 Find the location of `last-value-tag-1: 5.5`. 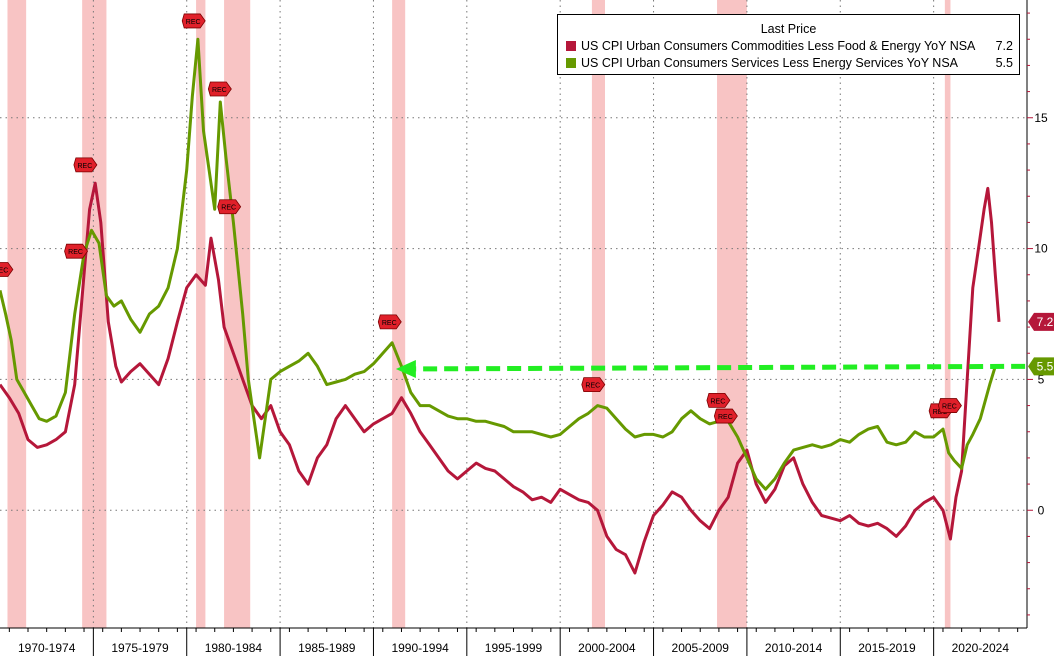

last-value-tag-1: 5.5 is located at coordinates (1041, 366).